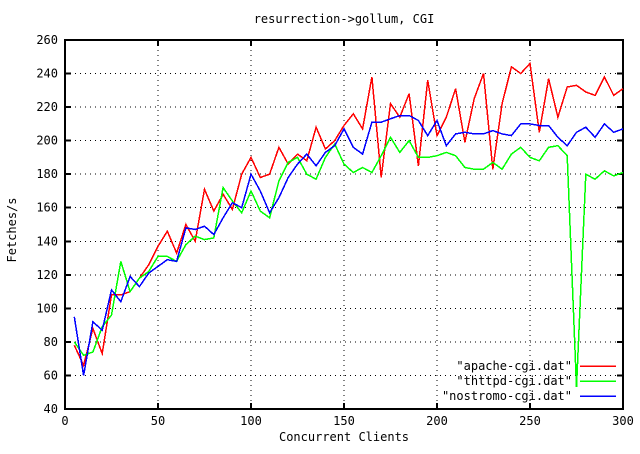  Describe the element at coordinates (47, 107) in the screenshot. I see `y-tick-label: 220` at that location.